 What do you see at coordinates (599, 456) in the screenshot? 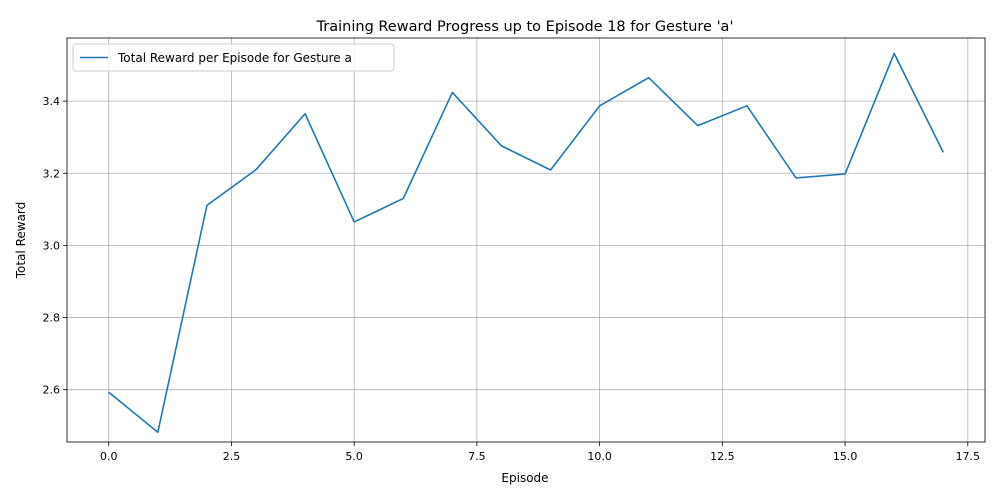
I see `x-tick-label: 10.0` at bounding box center [599, 456].